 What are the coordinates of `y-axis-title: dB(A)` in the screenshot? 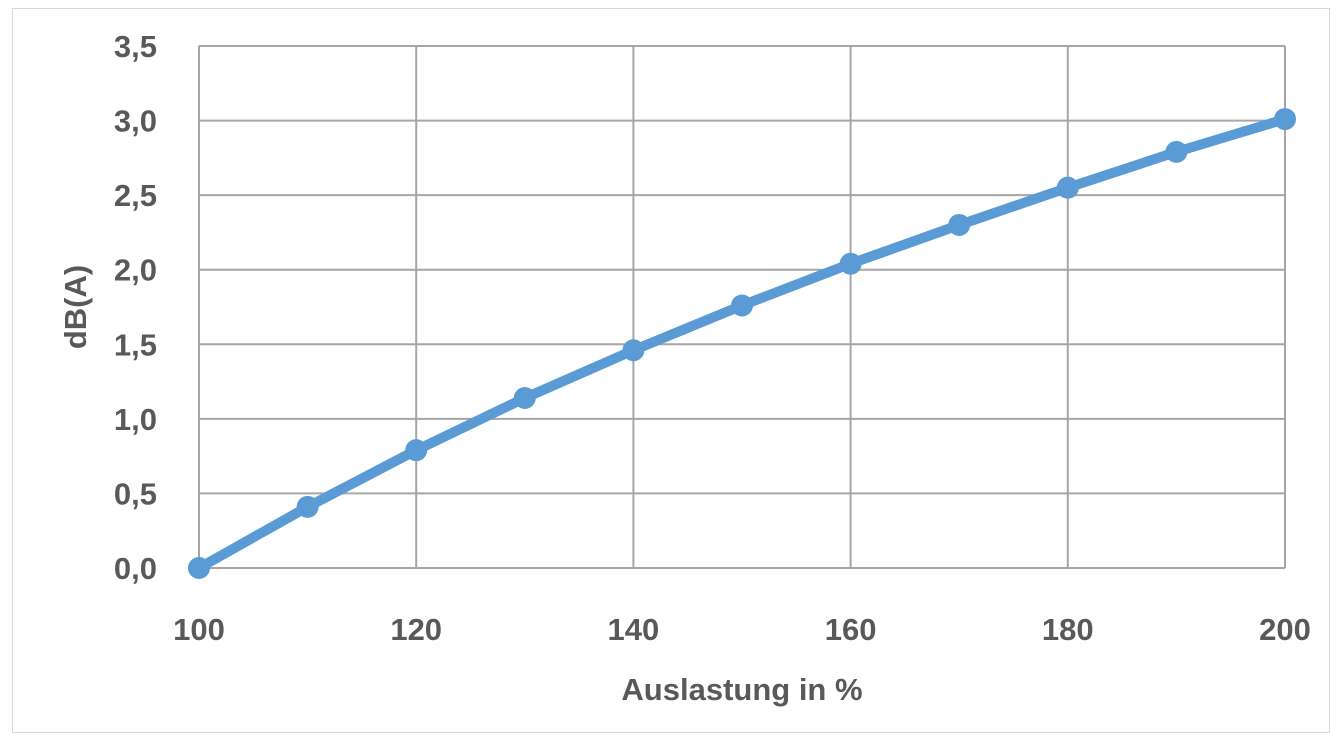 It's located at (75, 307).